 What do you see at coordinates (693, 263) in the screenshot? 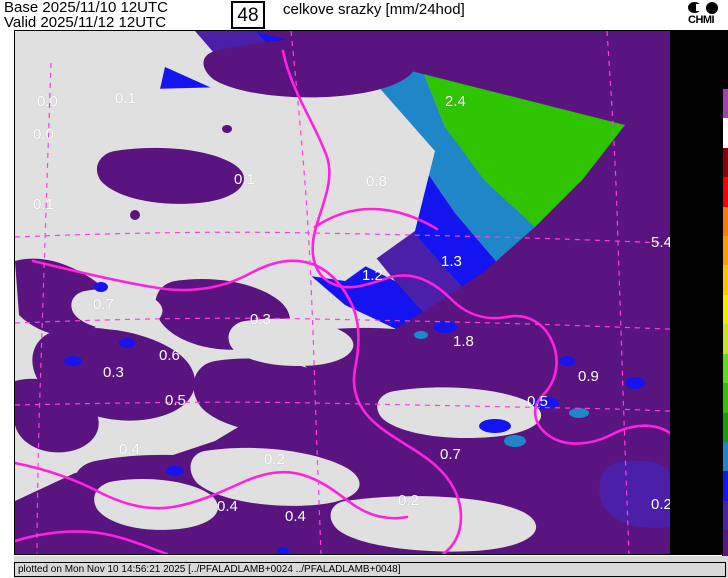
I see `colorbar-tick-label: 20.0` at bounding box center [693, 263].